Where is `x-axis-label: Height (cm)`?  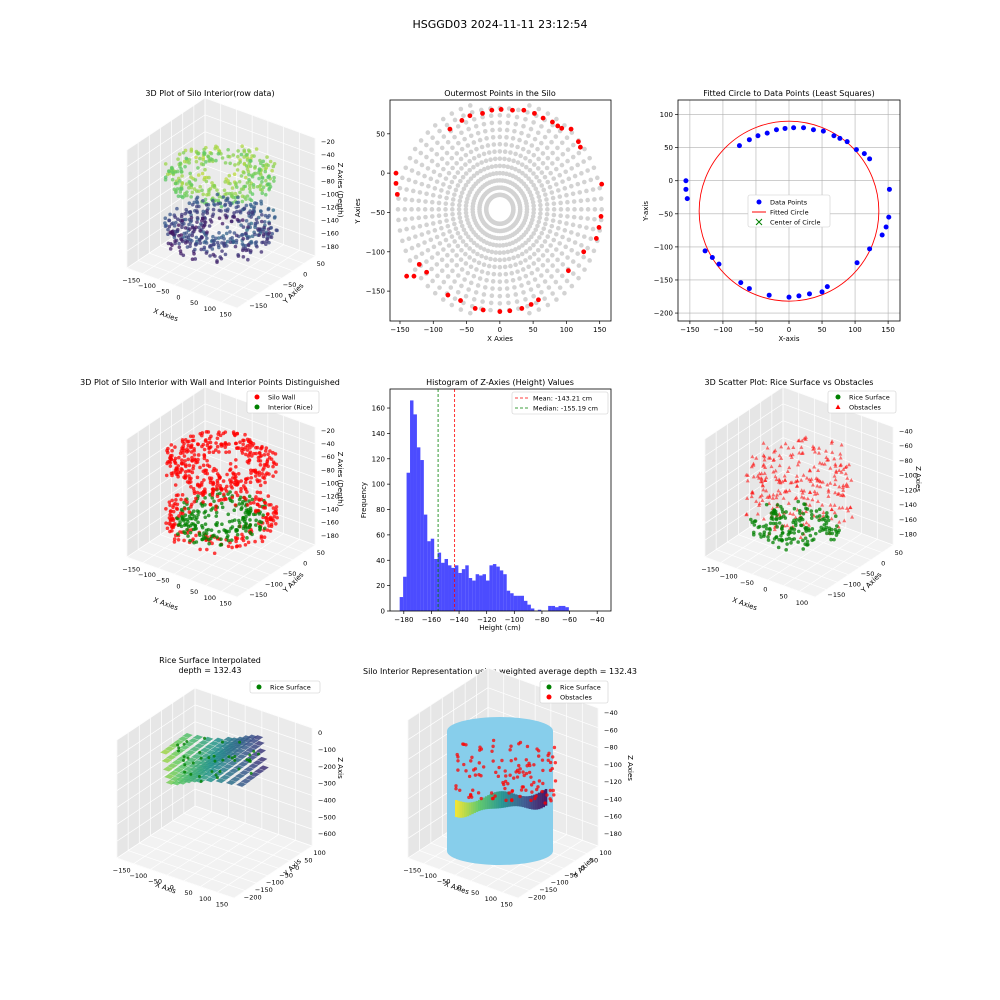 x-axis-label: Height (cm) is located at coordinates (500, 628).